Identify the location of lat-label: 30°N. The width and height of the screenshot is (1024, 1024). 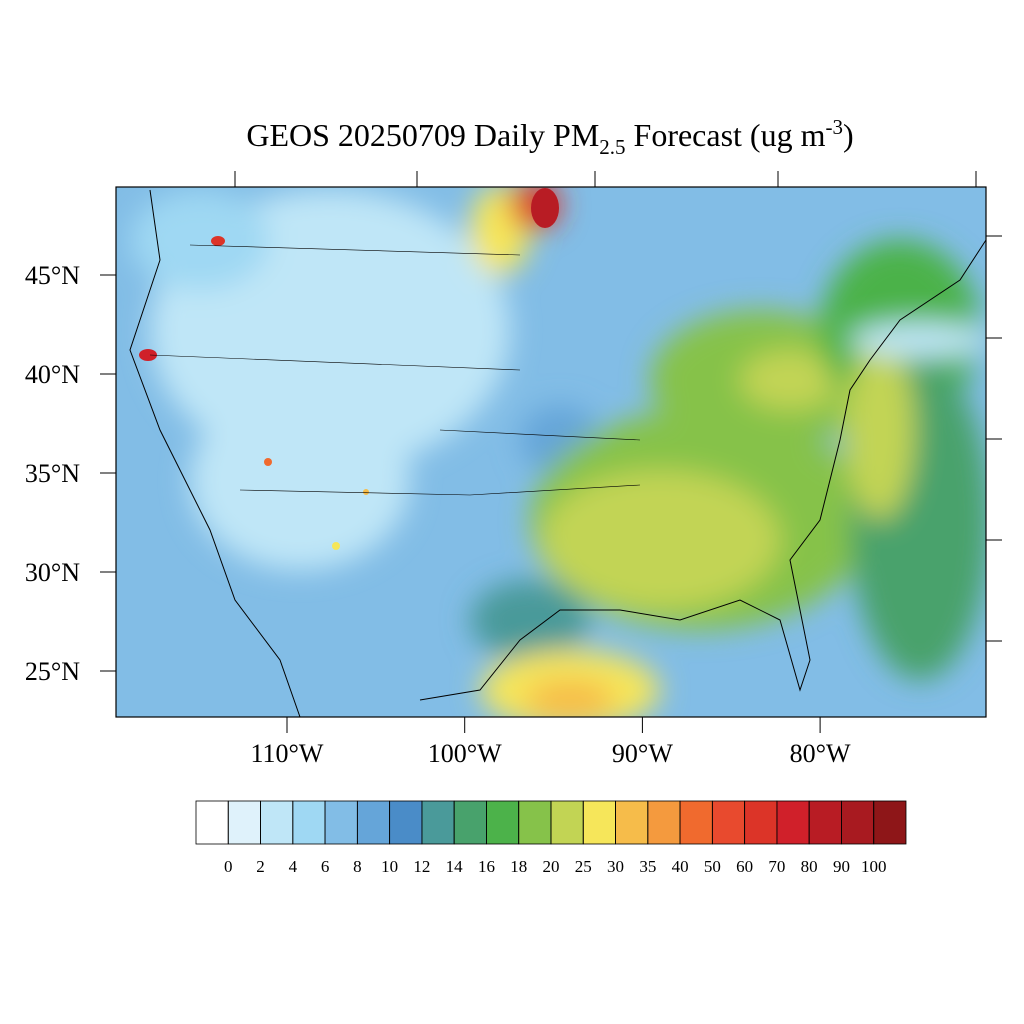
(52, 572).